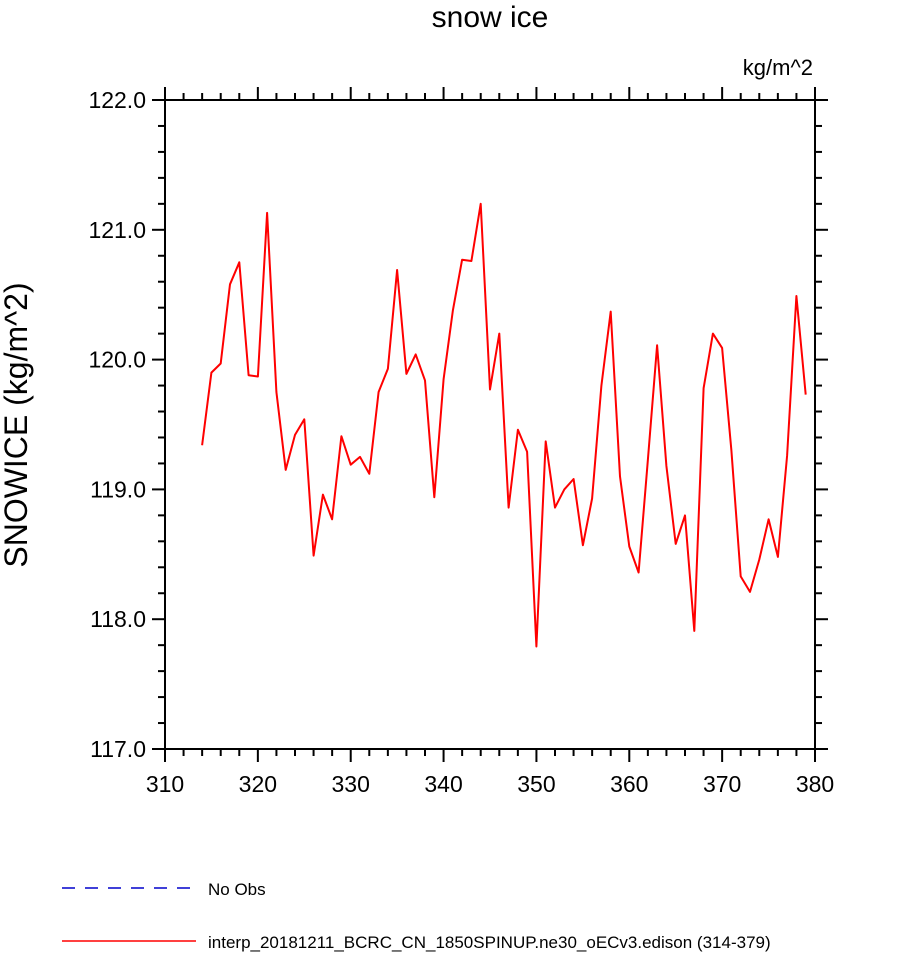 This screenshot has width=912, height=954. What do you see at coordinates (17, 424) in the screenshot?
I see `y-axis-label: SNOWICE (kg/m^2)` at bounding box center [17, 424].